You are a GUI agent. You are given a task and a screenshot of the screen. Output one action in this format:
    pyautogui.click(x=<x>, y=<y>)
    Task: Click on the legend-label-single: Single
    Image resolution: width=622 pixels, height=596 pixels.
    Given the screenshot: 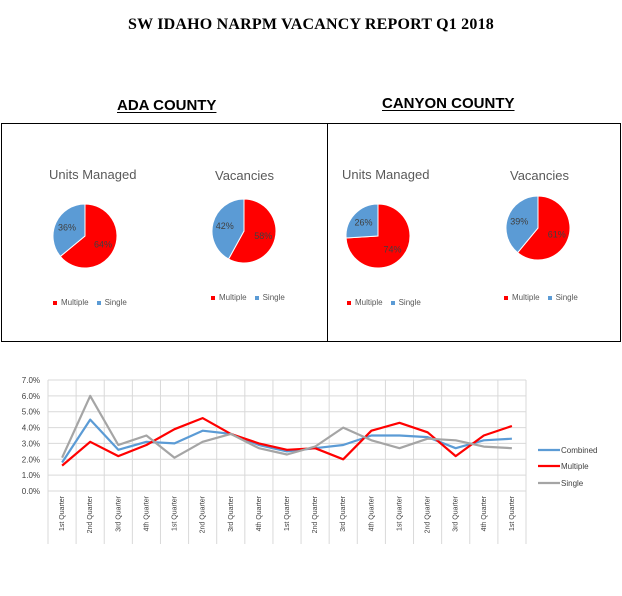 What is the action you would take?
    pyautogui.click(x=572, y=483)
    